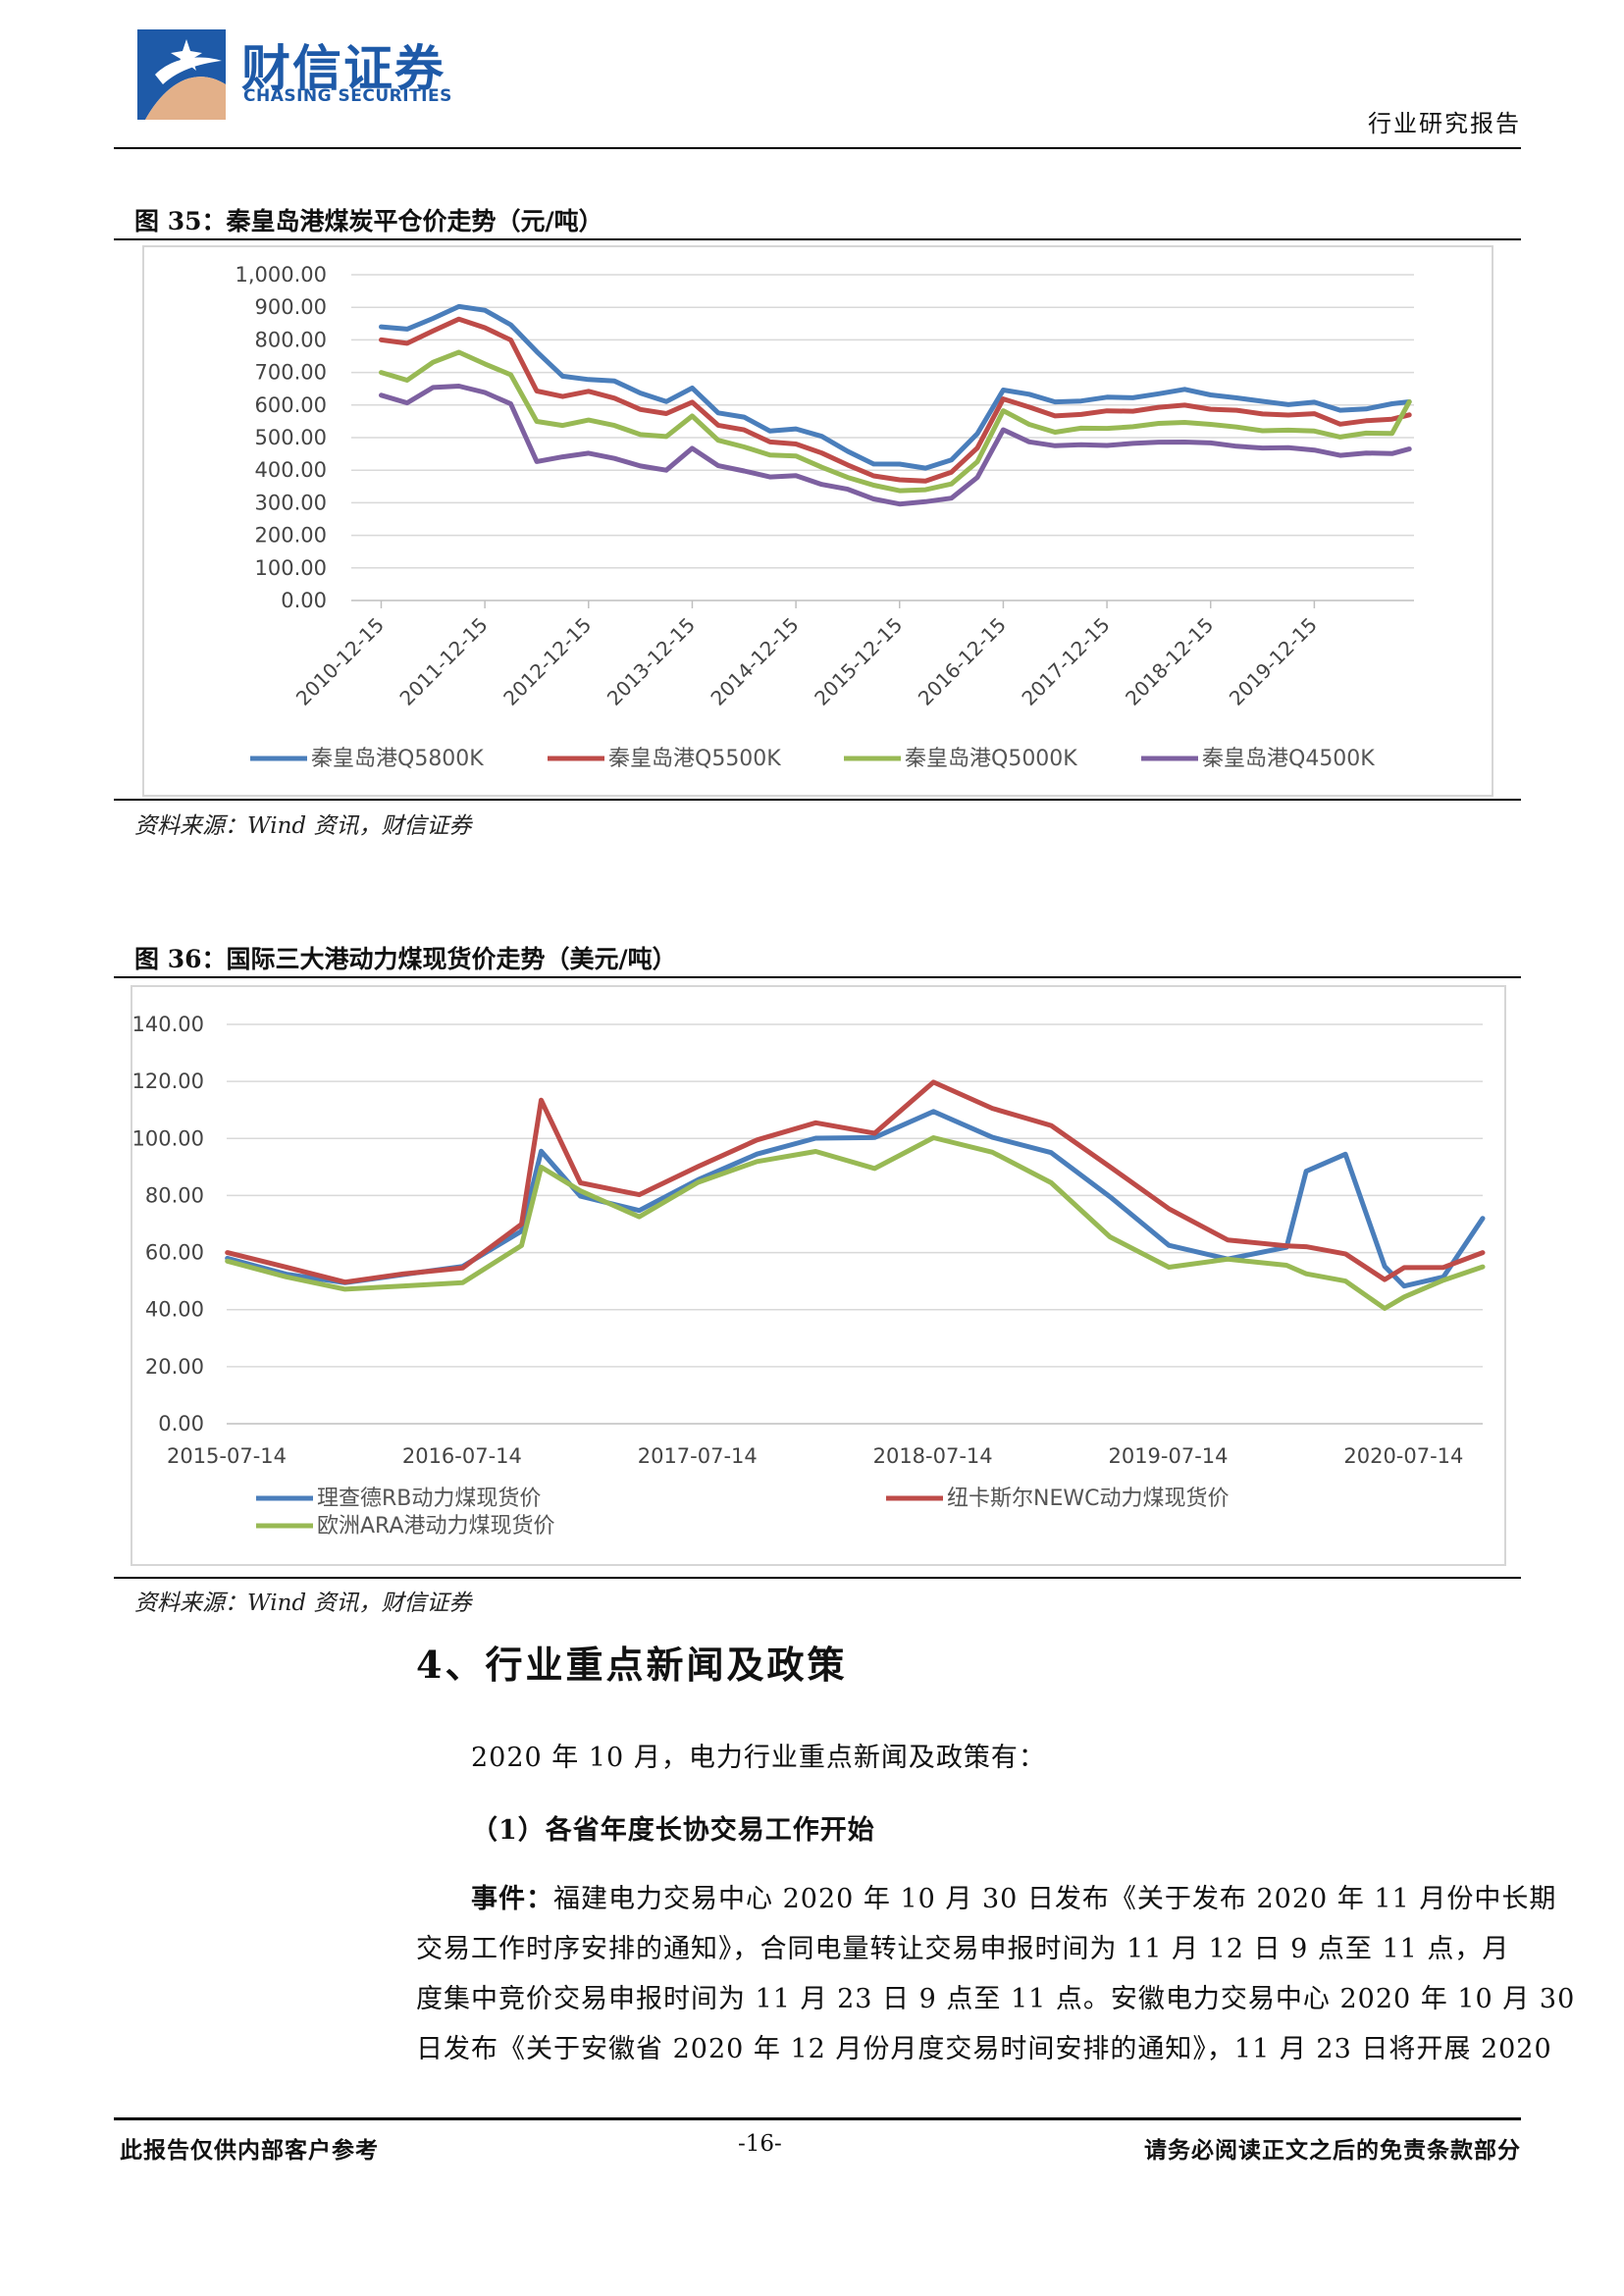  What do you see at coordinates (291, 568) in the screenshot?
I see `fig35-y-tick-label: 100.00` at bounding box center [291, 568].